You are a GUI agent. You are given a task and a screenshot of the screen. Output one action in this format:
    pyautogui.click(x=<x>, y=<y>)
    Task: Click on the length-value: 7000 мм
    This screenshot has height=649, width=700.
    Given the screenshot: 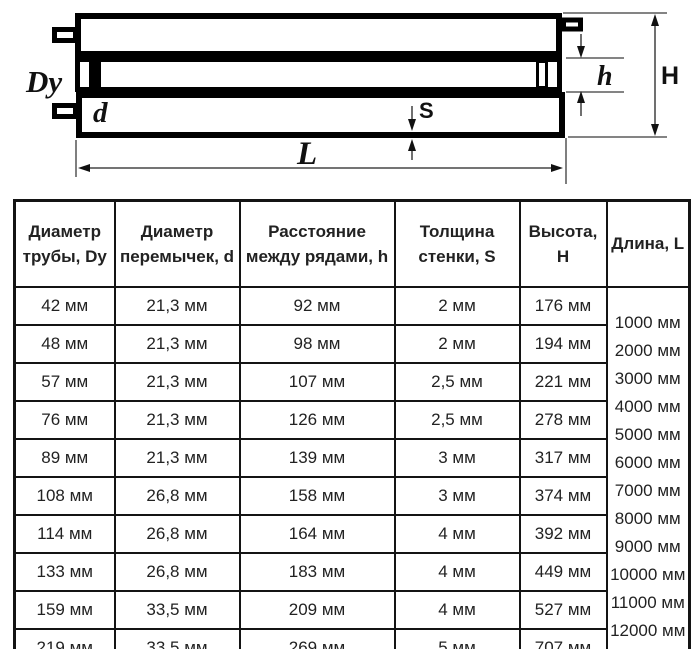 What is the action you would take?
    pyautogui.click(x=647, y=490)
    